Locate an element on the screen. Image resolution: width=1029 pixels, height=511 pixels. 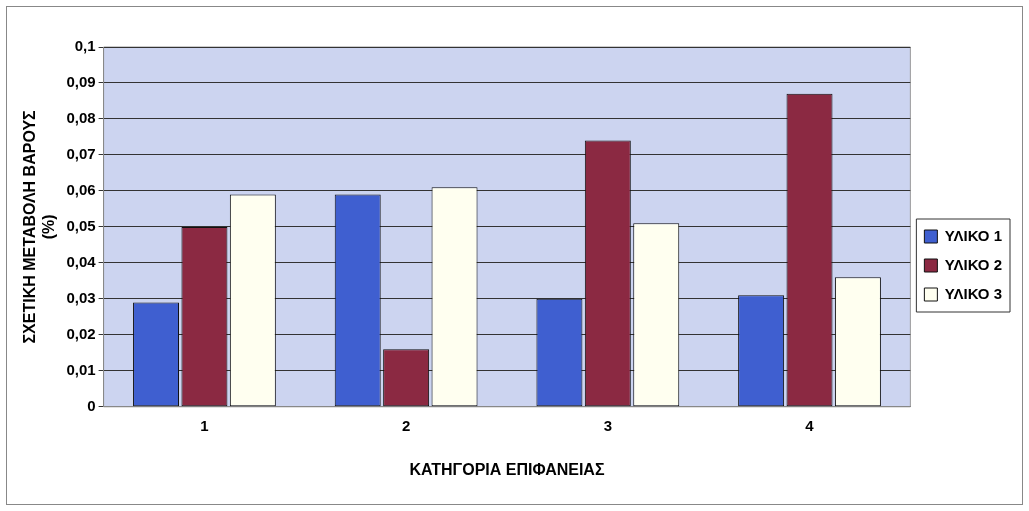
y-tick-label: 0,04 is located at coordinates (81, 262).